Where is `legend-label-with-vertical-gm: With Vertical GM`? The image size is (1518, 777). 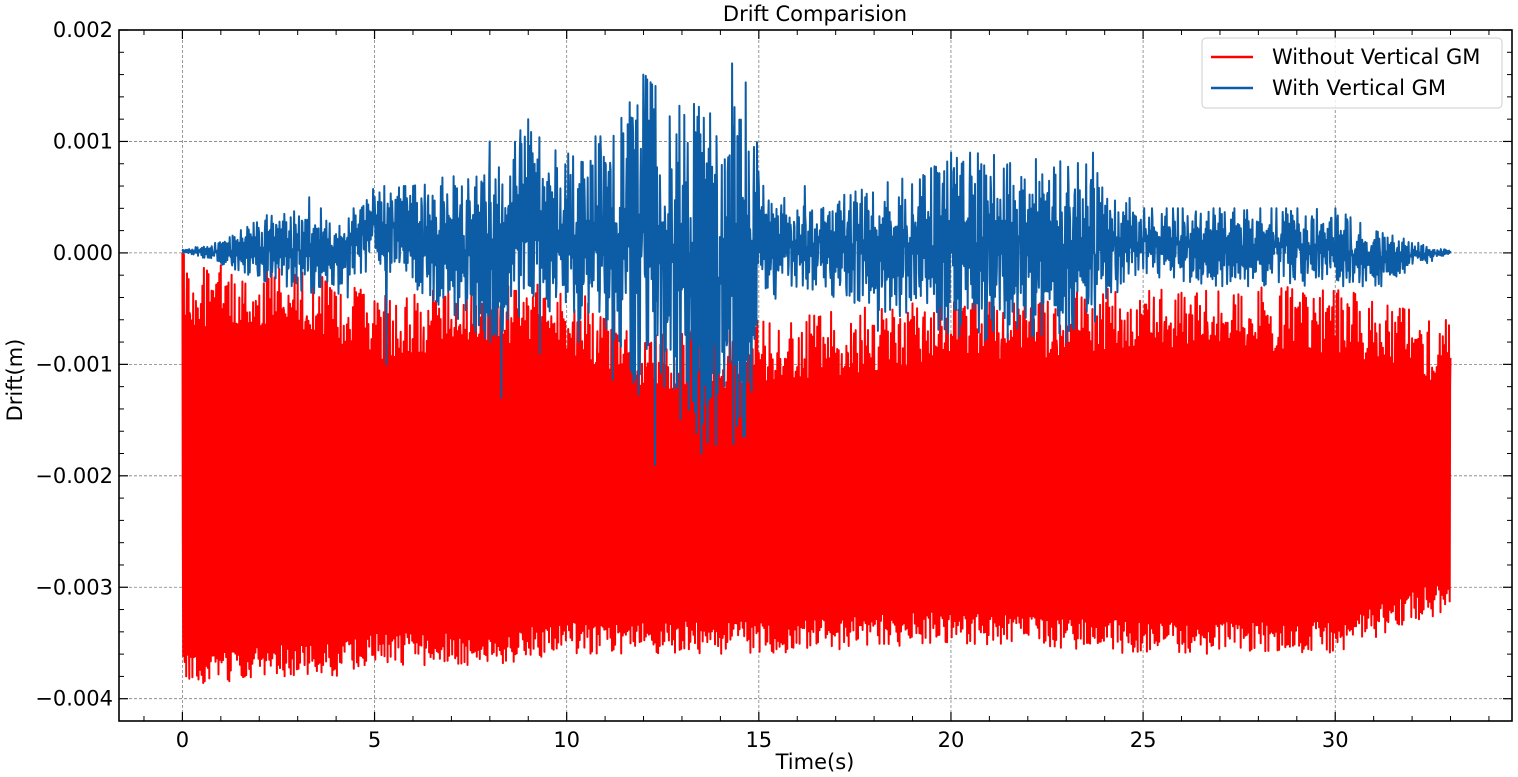 legend-label-with-vertical-gm: With Vertical GM is located at coordinates (1359, 88).